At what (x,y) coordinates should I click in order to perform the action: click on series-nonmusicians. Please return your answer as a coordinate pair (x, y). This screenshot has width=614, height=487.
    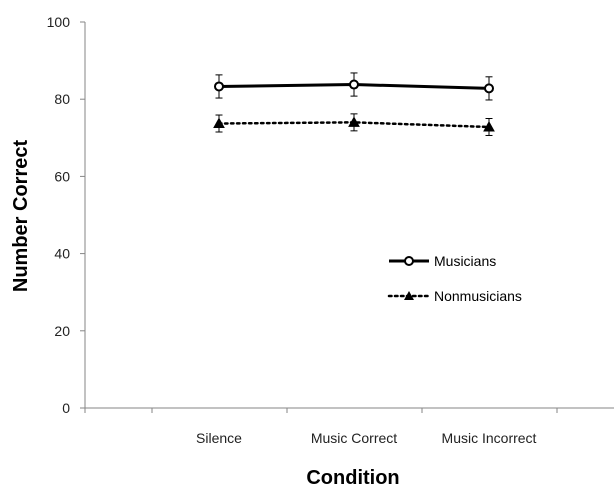
    Looking at the image, I should click on (354, 124).